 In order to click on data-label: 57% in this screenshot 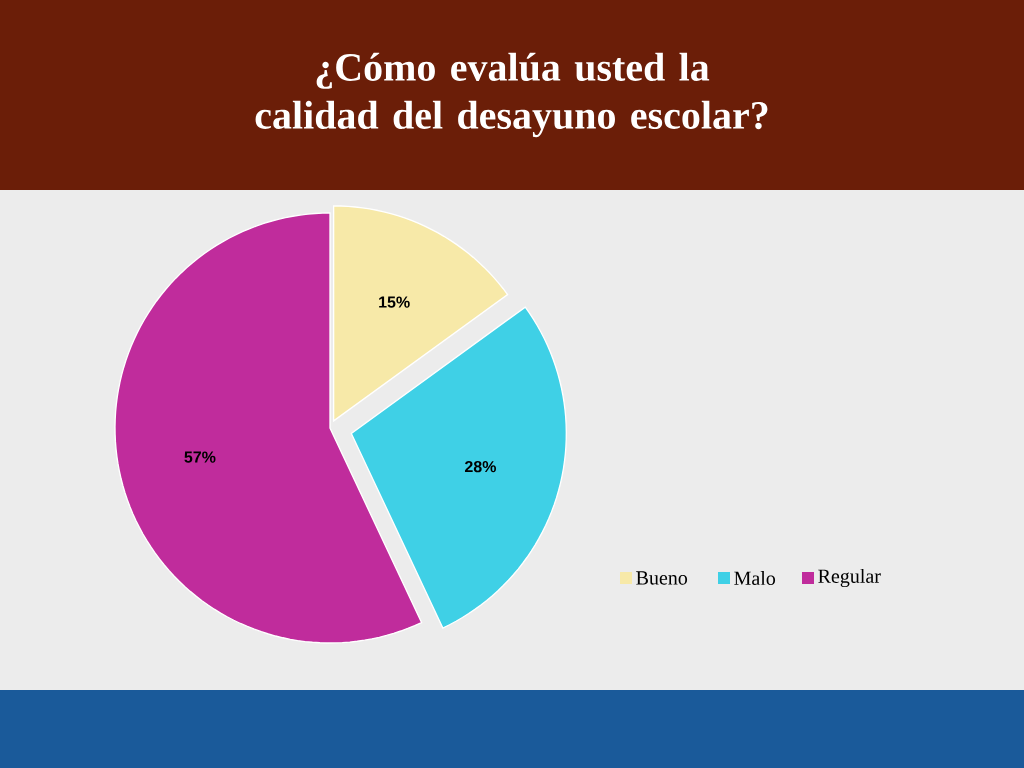, I will do `click(200, 457)`.